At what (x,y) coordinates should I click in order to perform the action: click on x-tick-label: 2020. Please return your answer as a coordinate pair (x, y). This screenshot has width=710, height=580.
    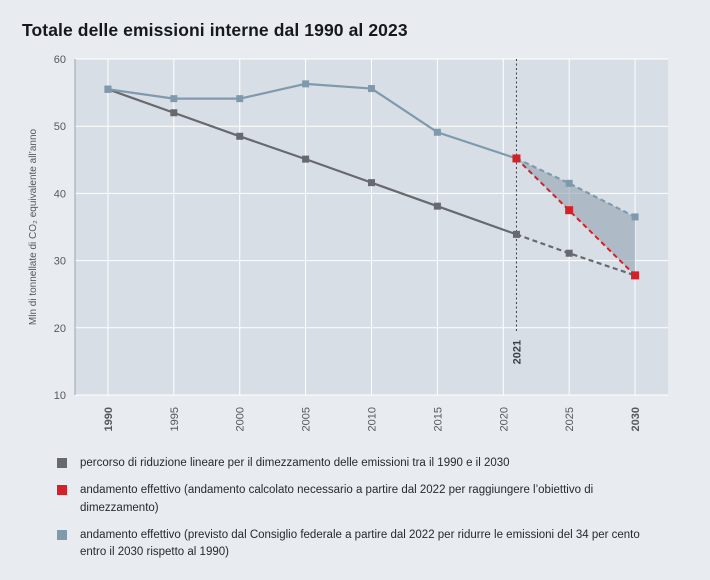
    Looking at the image, I should click on (504, 419).